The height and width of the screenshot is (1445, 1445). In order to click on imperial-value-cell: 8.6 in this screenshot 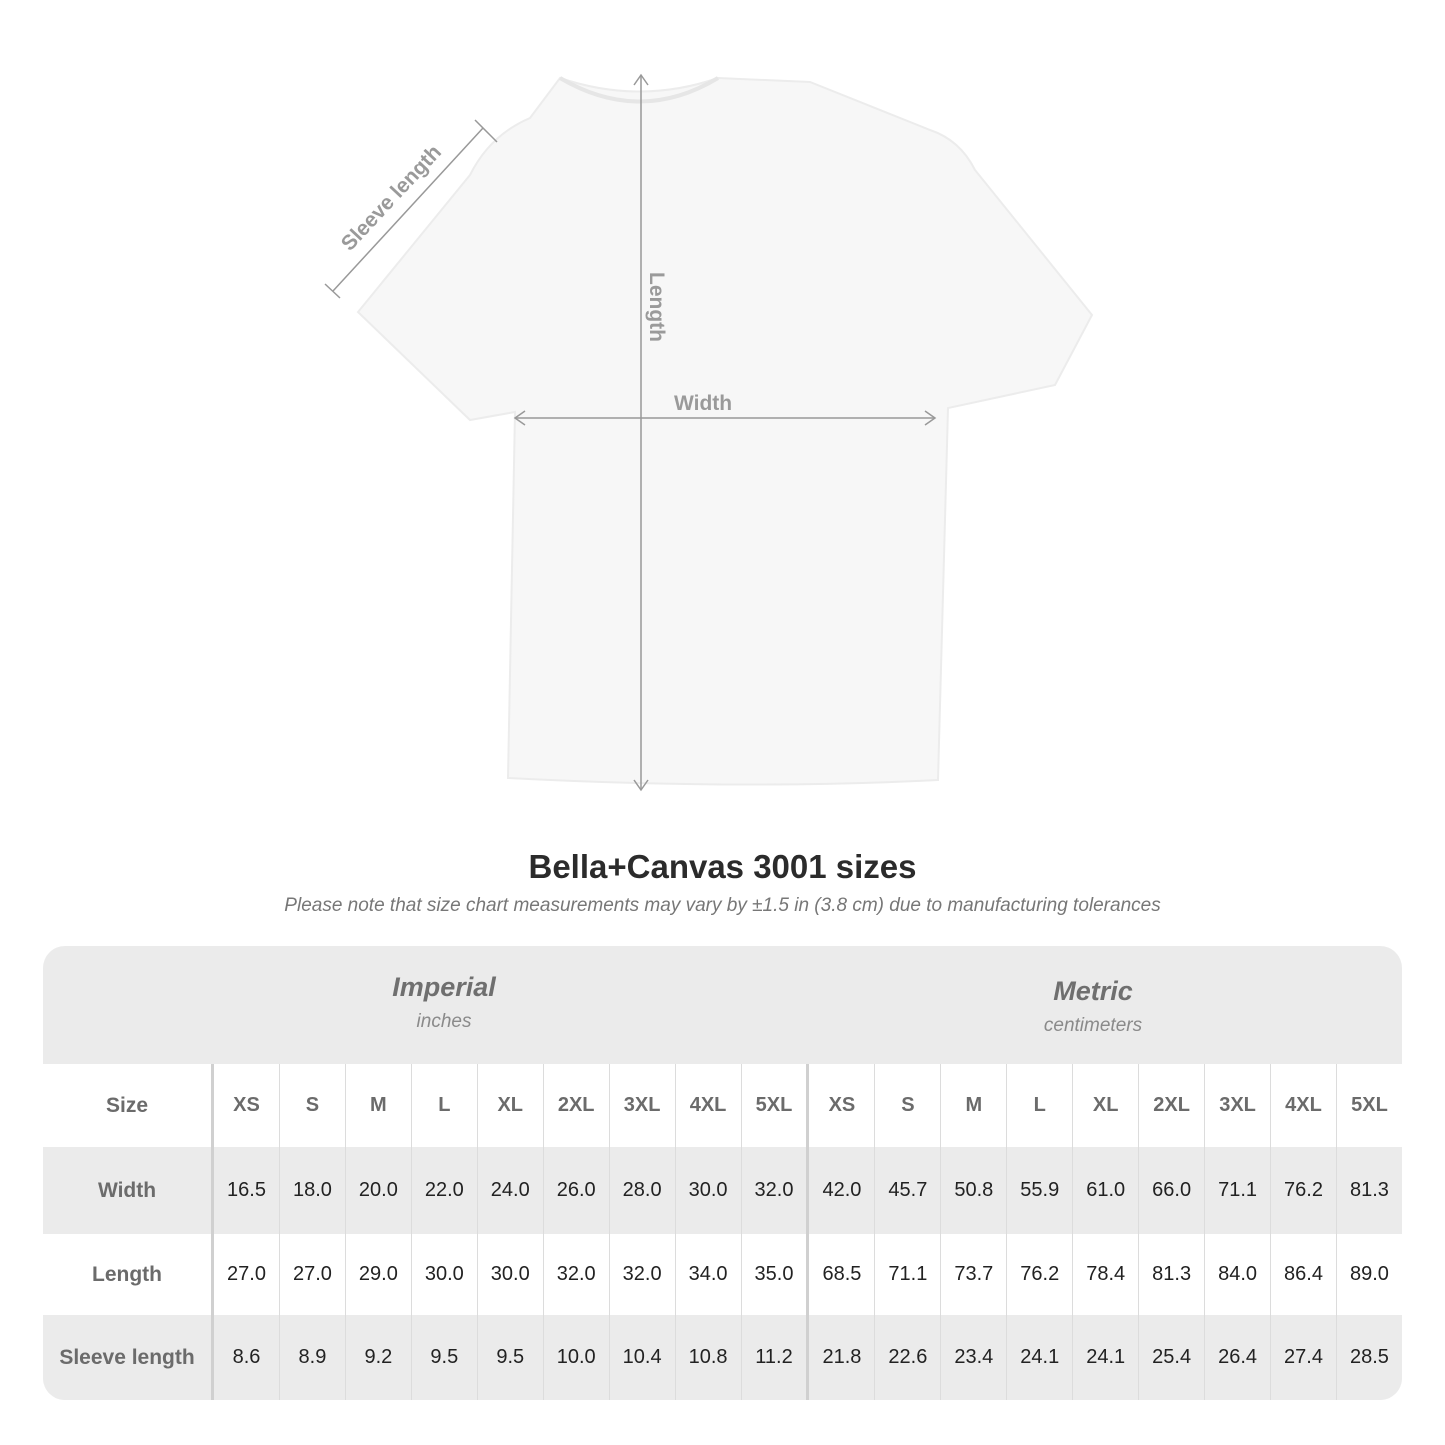, I will do `click(245, 1357)`.